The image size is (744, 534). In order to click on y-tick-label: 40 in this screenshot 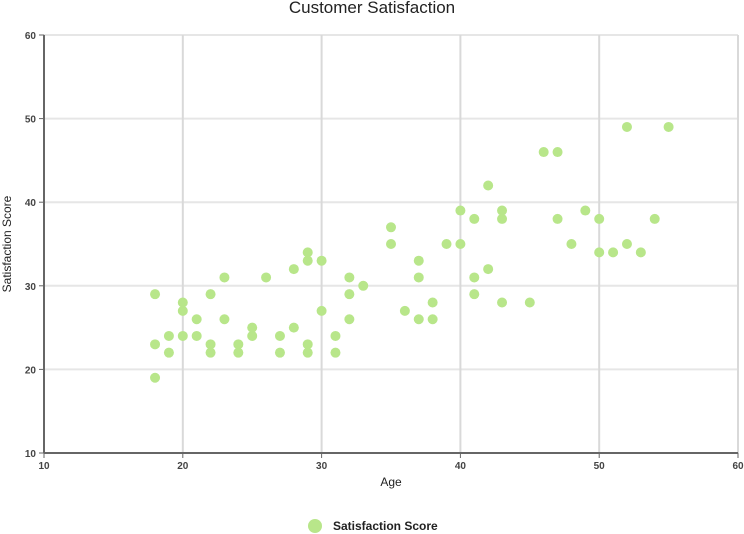, I will do `click(31, 203)`.